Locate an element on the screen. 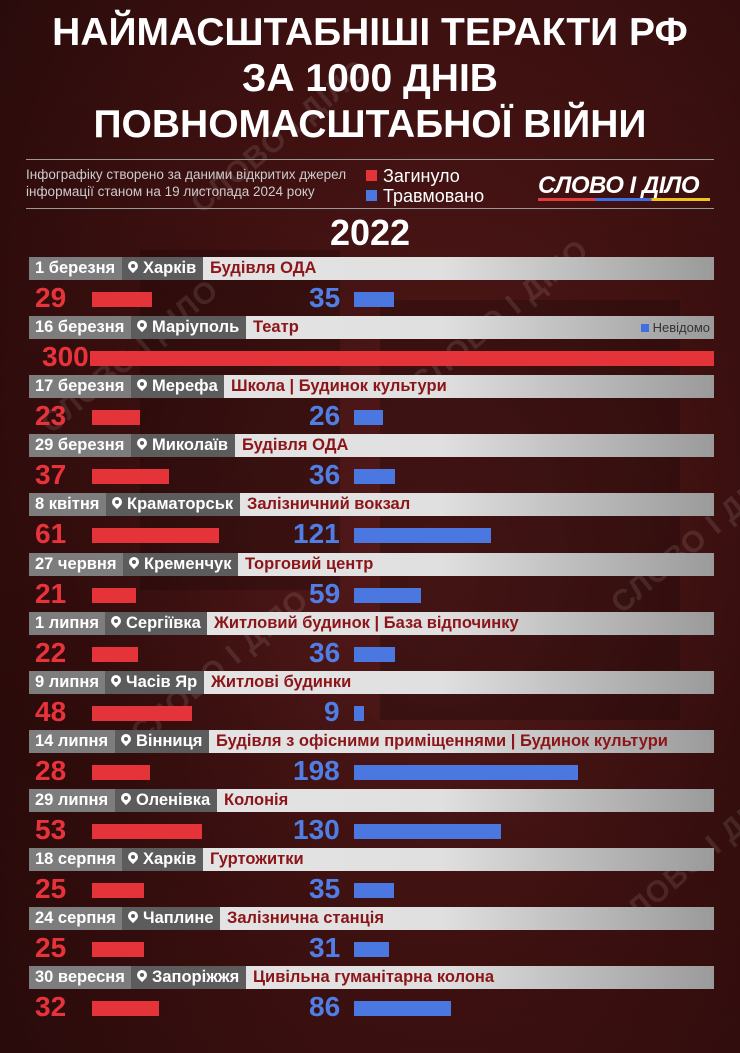  attack-target: Залізничний вокзал is located at coordinates (329, 504).